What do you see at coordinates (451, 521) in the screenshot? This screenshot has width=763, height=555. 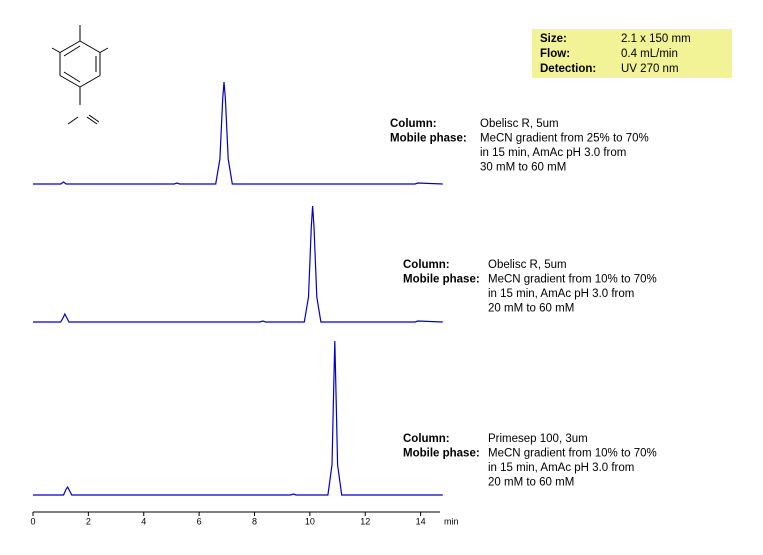 I see `x-unit: min` at bounding box center [451, 521].